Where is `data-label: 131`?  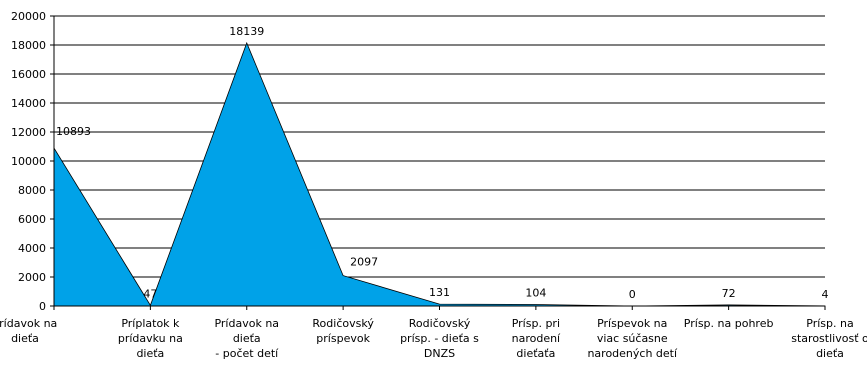 data-label: 131 is located at coordinates (439, 292).